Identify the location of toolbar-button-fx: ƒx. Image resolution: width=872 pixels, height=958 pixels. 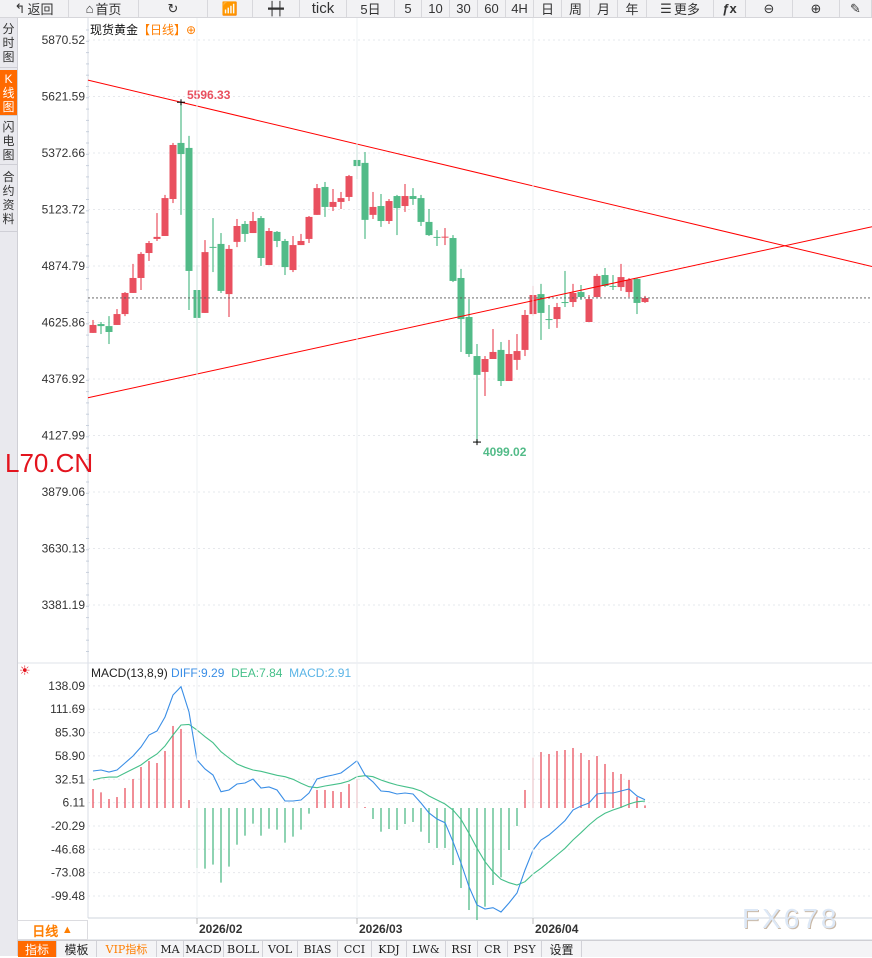
(730, 8).